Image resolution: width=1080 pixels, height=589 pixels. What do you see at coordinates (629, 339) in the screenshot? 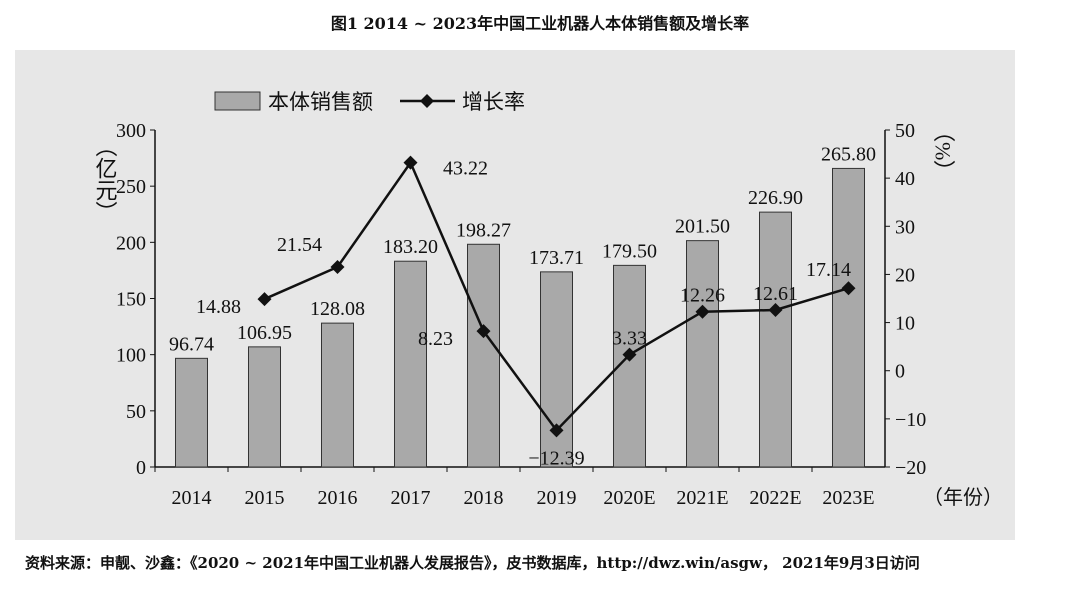
I see `line-label: 3.33` at bounding box center [629, 339].